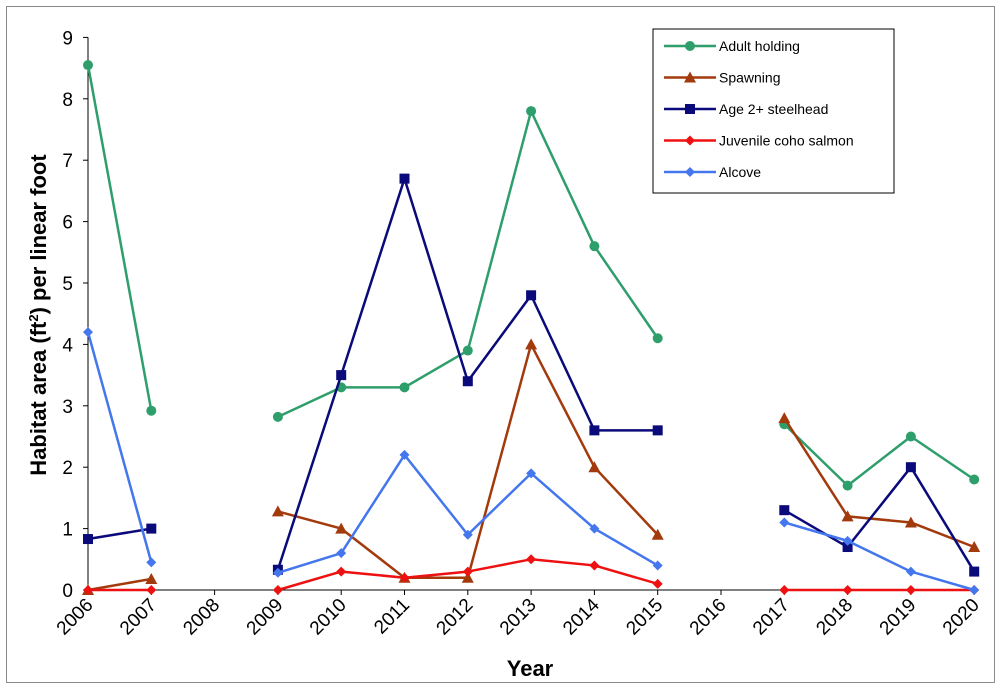 The image size is (1003, 689). Describe the element at coordinates (898, 617) in the screenshot. I see `x-tick-label: 2019` at that location.